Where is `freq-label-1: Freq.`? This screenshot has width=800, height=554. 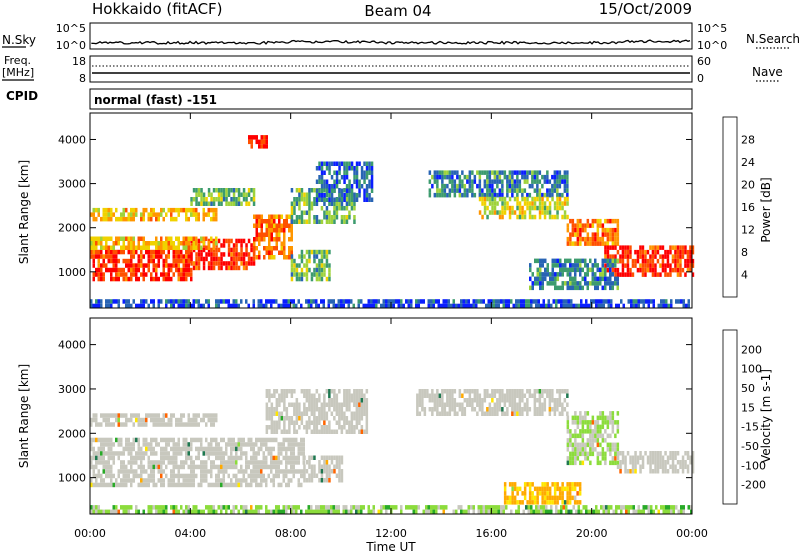
freq-label-1: Freq. is located at coordinates (17, 60).